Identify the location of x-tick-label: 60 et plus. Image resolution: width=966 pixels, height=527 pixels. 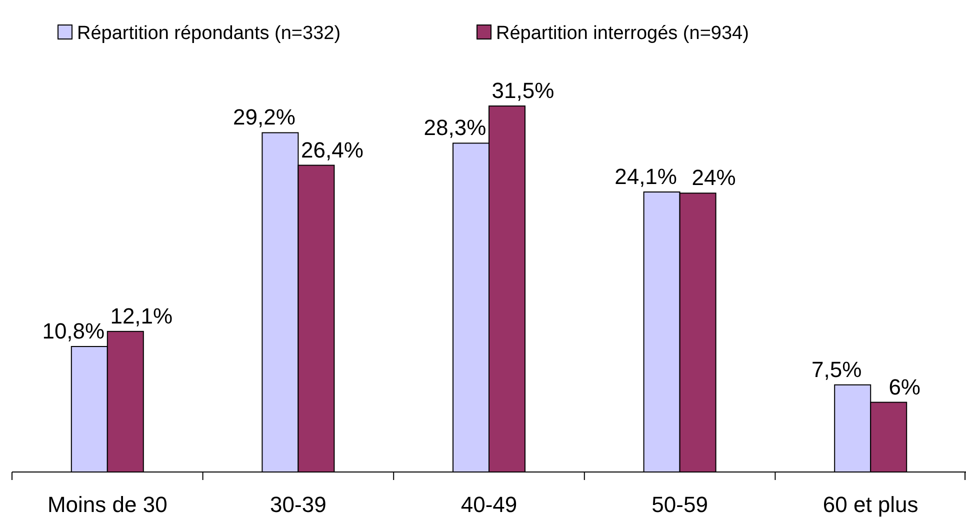
(870, 504).